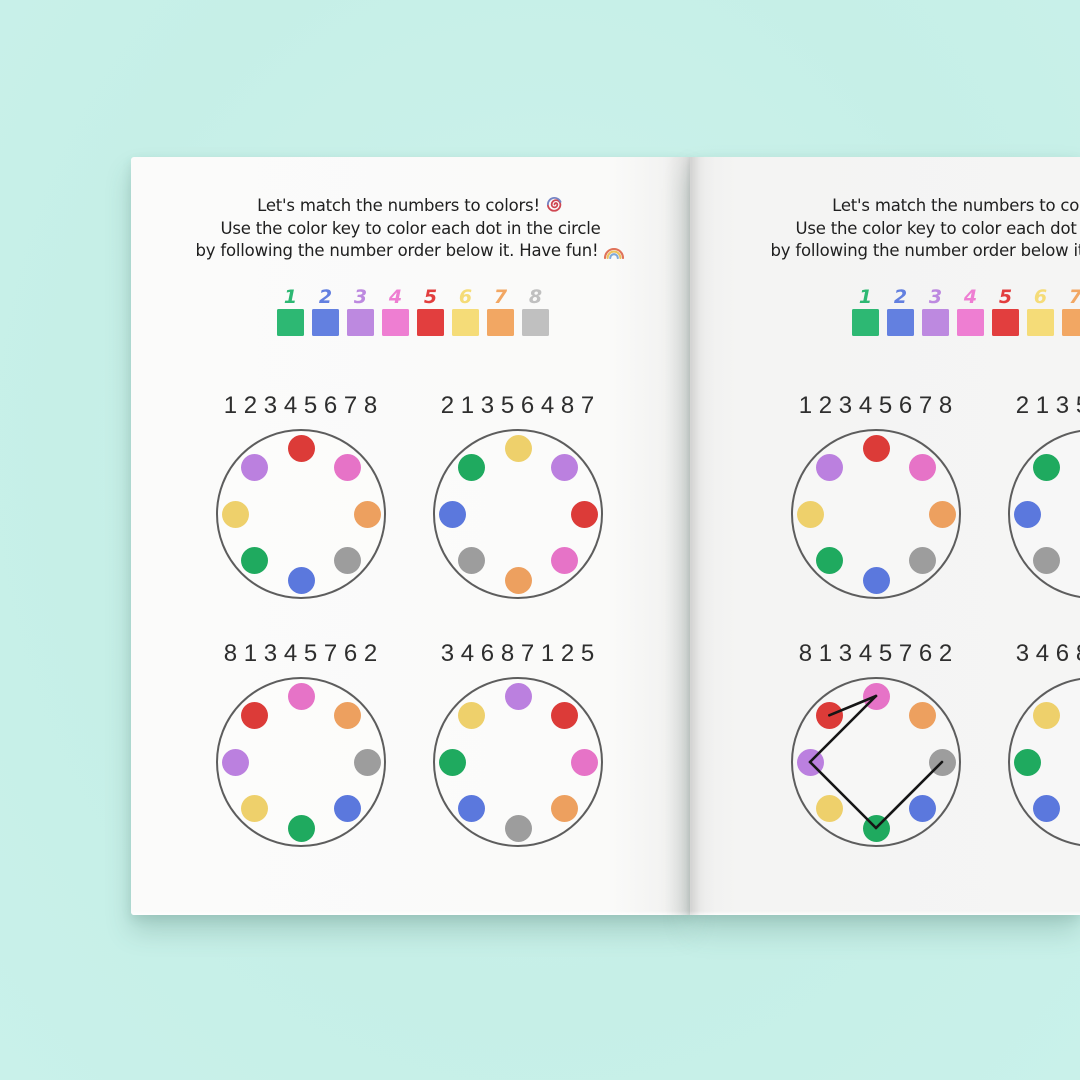  I want to click on color-key-item-orange: 7, so click(1071, 310).